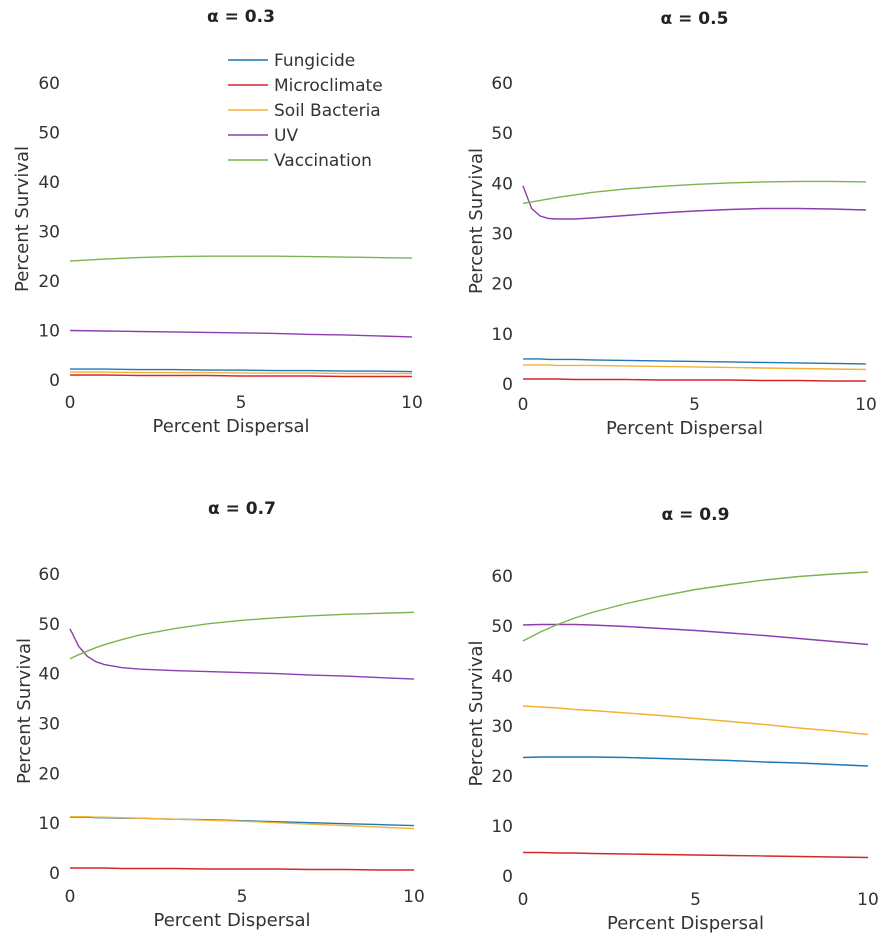 Image resolution: width=882 pixels, height=937 pixels. I want to click on panel-title: α = 0.7, so click(242, 509).